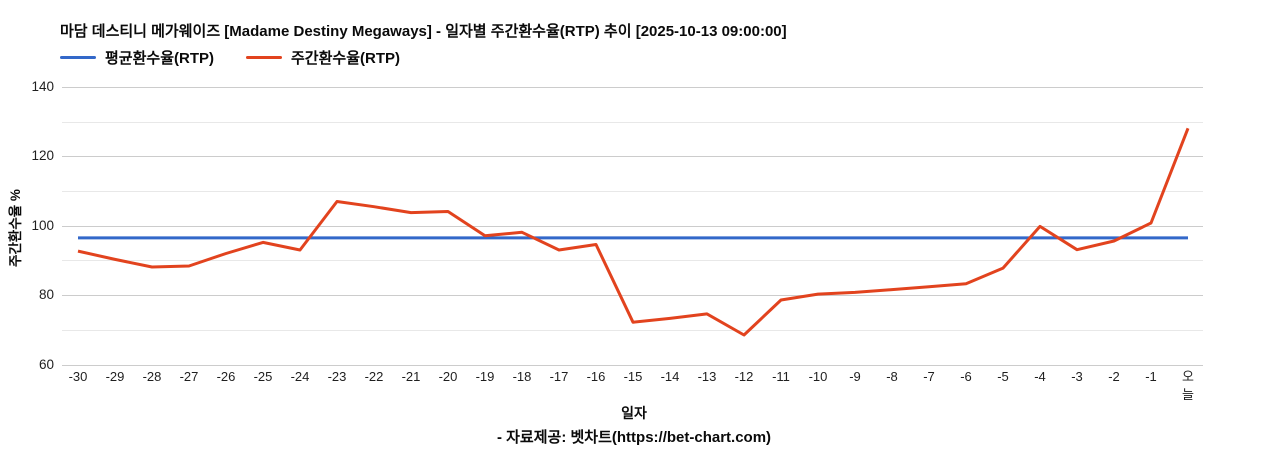 The height and width of the screenshot is (450, 1268). I want to click on y-axis-title: 주간환수율 %, so click(15, 228).